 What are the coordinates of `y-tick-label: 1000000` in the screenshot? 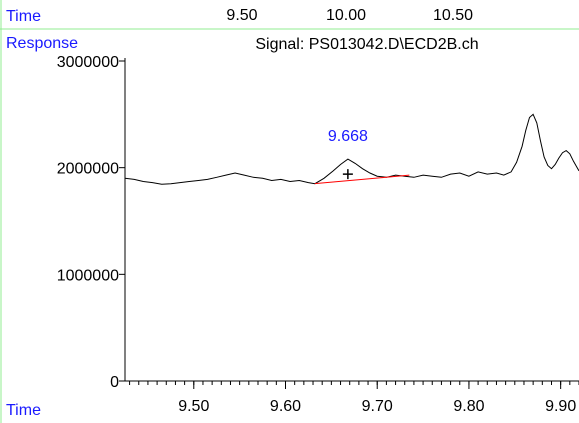 It's located at (88, 275).